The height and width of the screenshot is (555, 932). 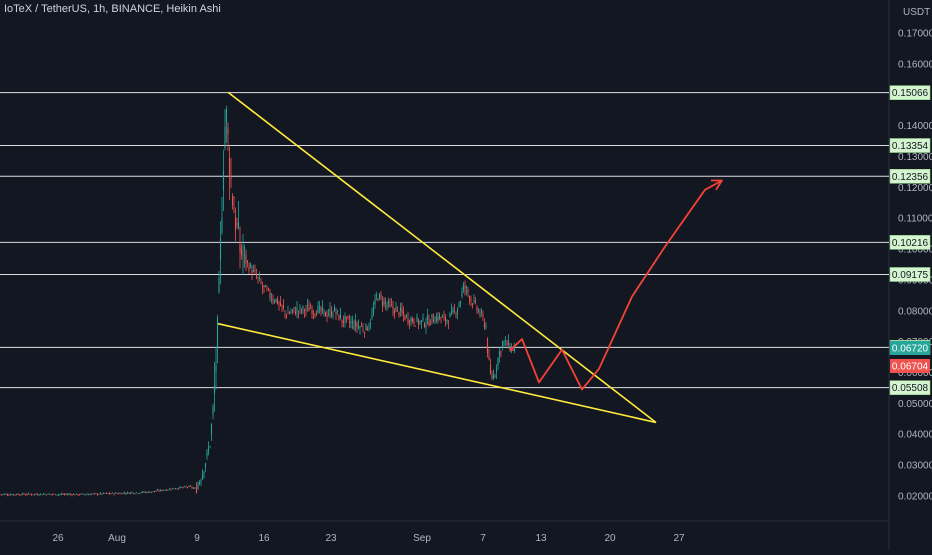 I want to click on x-tick-label-1: Aug, so click(x=117, y=538).